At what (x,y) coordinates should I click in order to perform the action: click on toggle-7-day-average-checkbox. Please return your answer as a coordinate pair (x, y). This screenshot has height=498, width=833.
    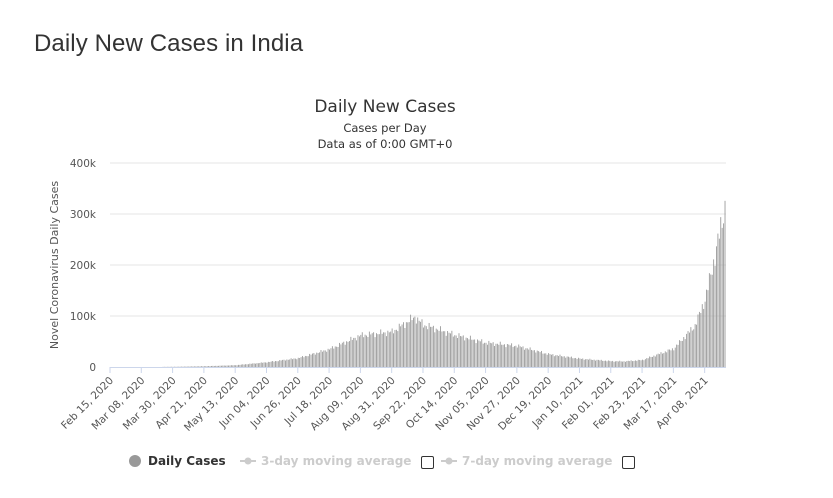
    Looking at the image, I should click on (628, 462).